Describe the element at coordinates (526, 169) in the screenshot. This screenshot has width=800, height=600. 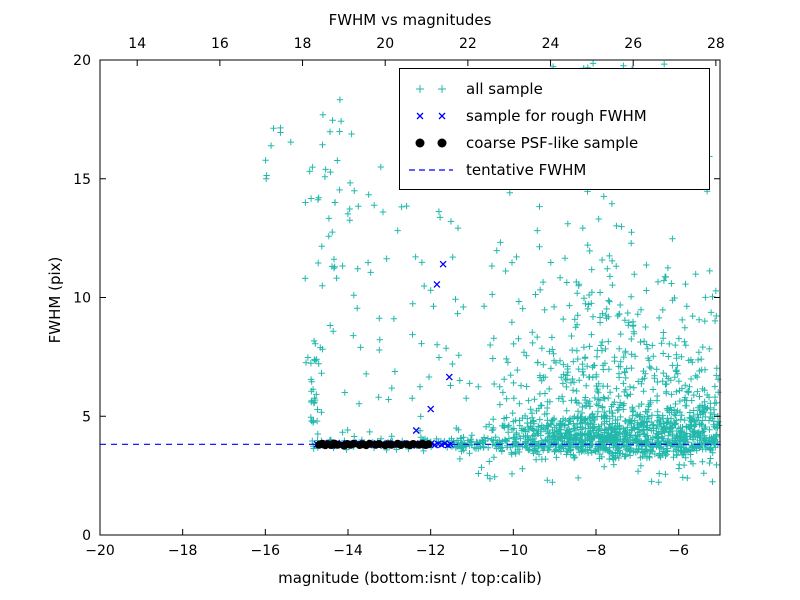
I see `legend-label-tentative-fwhm: tentative FWHM` at that location.